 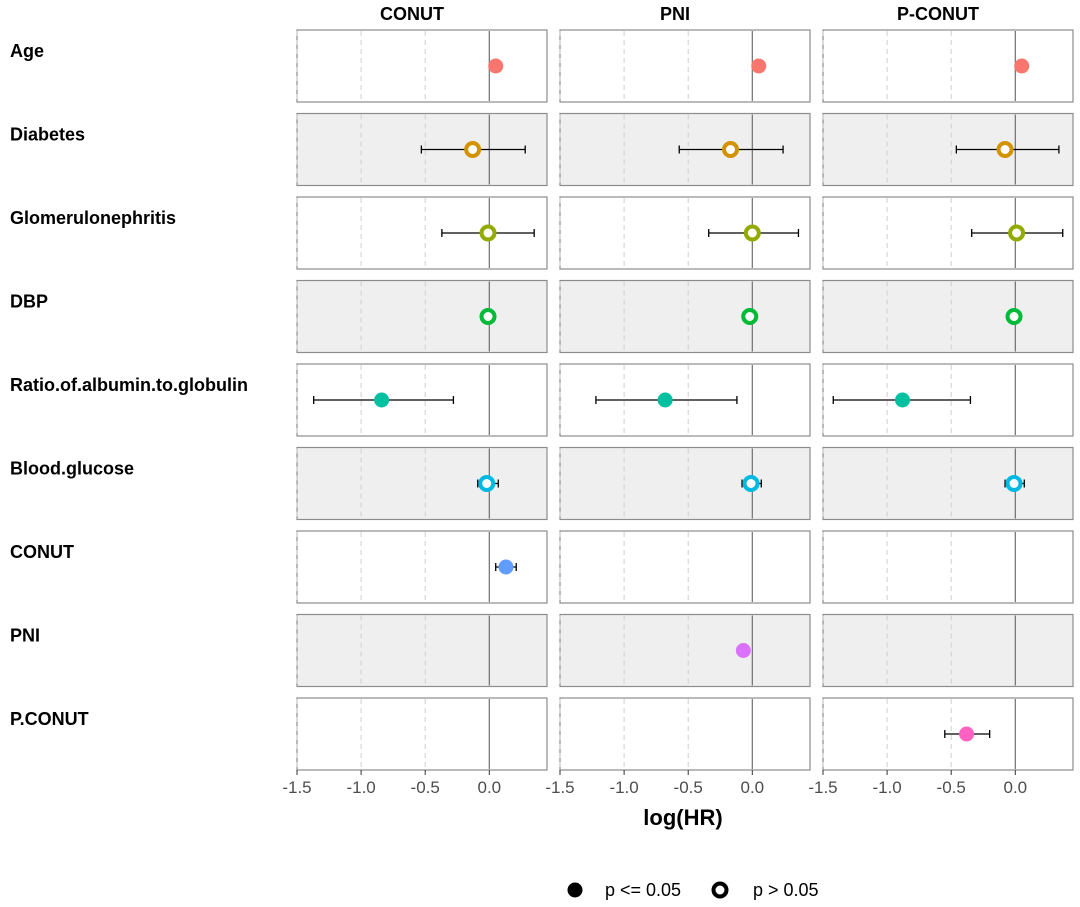 What do you see at coordinates (93, 218) in the screenshot?
I see `row-label-2: Glomerulonephritis` at bounding box center [93, 218].